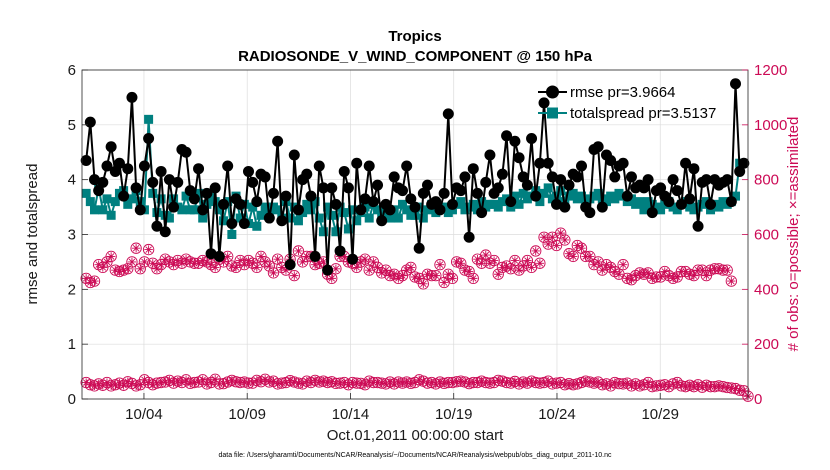 This screenshot has width=830, height=470. What do you see at coordinates (622, 92) in the screenshot?
I see `legend-rmse-label: rmse pr=3.9664` at bounding box center [622, 92].